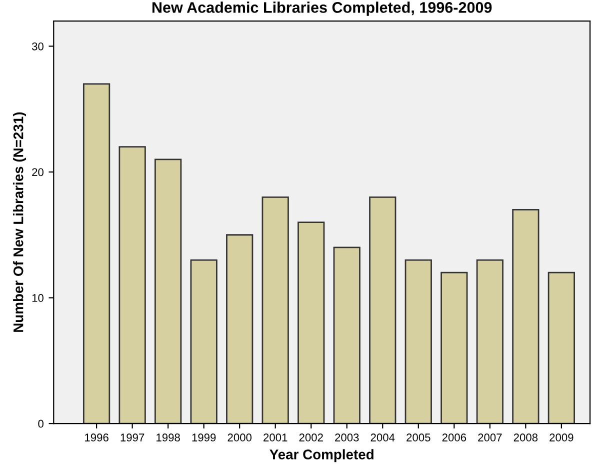  What do you see at coordinates (168, 438) in the screenshot?
I see `x-tick-label: 1998` at bounding box center [168, 438].